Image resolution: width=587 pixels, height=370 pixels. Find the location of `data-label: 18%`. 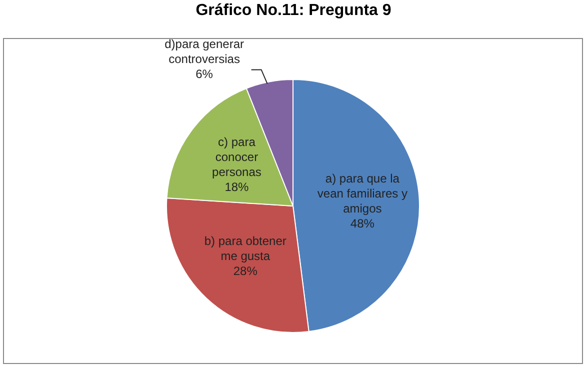

data-label: 18% is located at coordinates (237, 187).